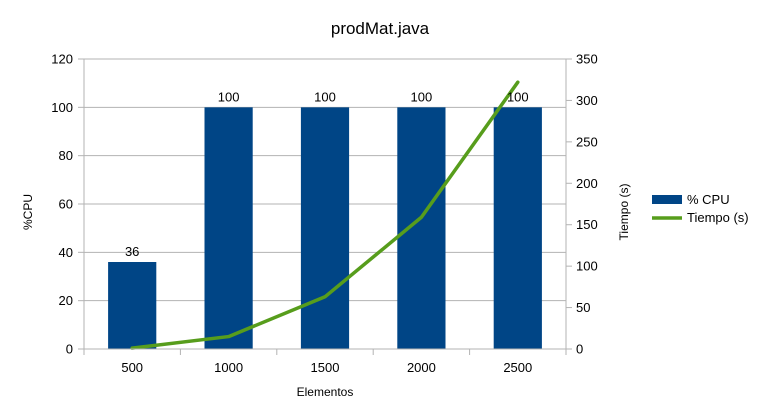 This screenshot has height=419, width=760. Describe the element at coordinates (66, 252) in the screenshot. I see `y-tick-label-40: 40` at that location.